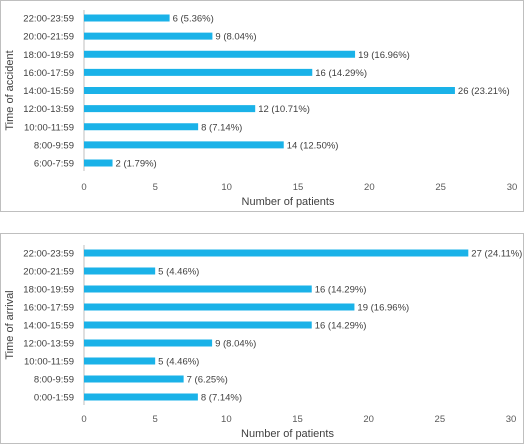  Describe the element at coordinates (221, 127) in the screenshot. I see `accident-data-label: 8 (7.14%)` at that location.